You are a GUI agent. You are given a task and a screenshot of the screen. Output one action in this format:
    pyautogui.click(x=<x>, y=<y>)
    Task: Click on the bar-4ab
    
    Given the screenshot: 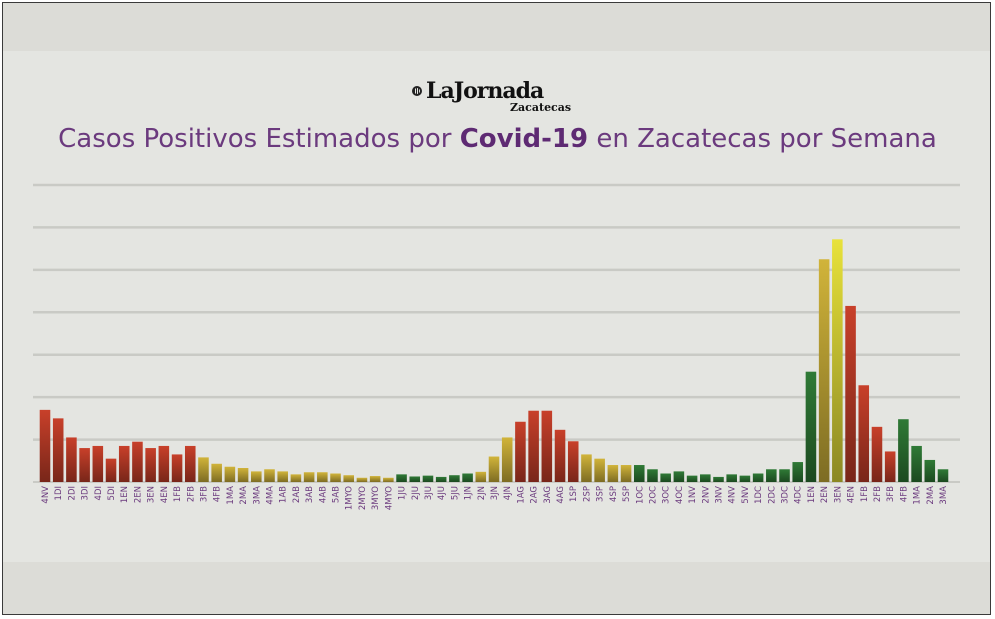 What is the action you would take?
    pyautogui.click(x=322, y=477)
    